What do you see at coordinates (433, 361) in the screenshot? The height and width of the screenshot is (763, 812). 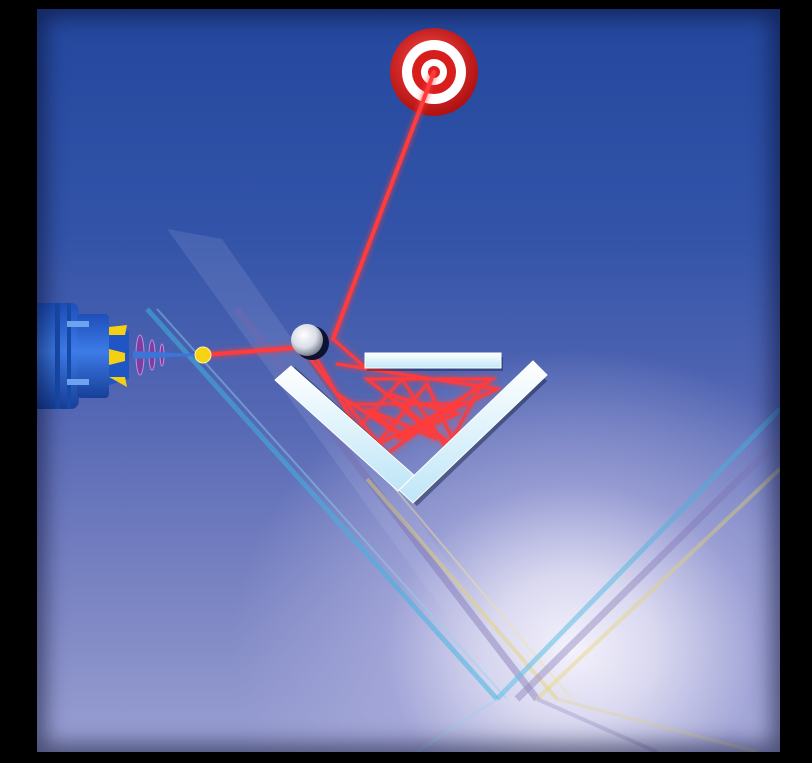 I see `mirror-top` at bounding box center [433, 361].